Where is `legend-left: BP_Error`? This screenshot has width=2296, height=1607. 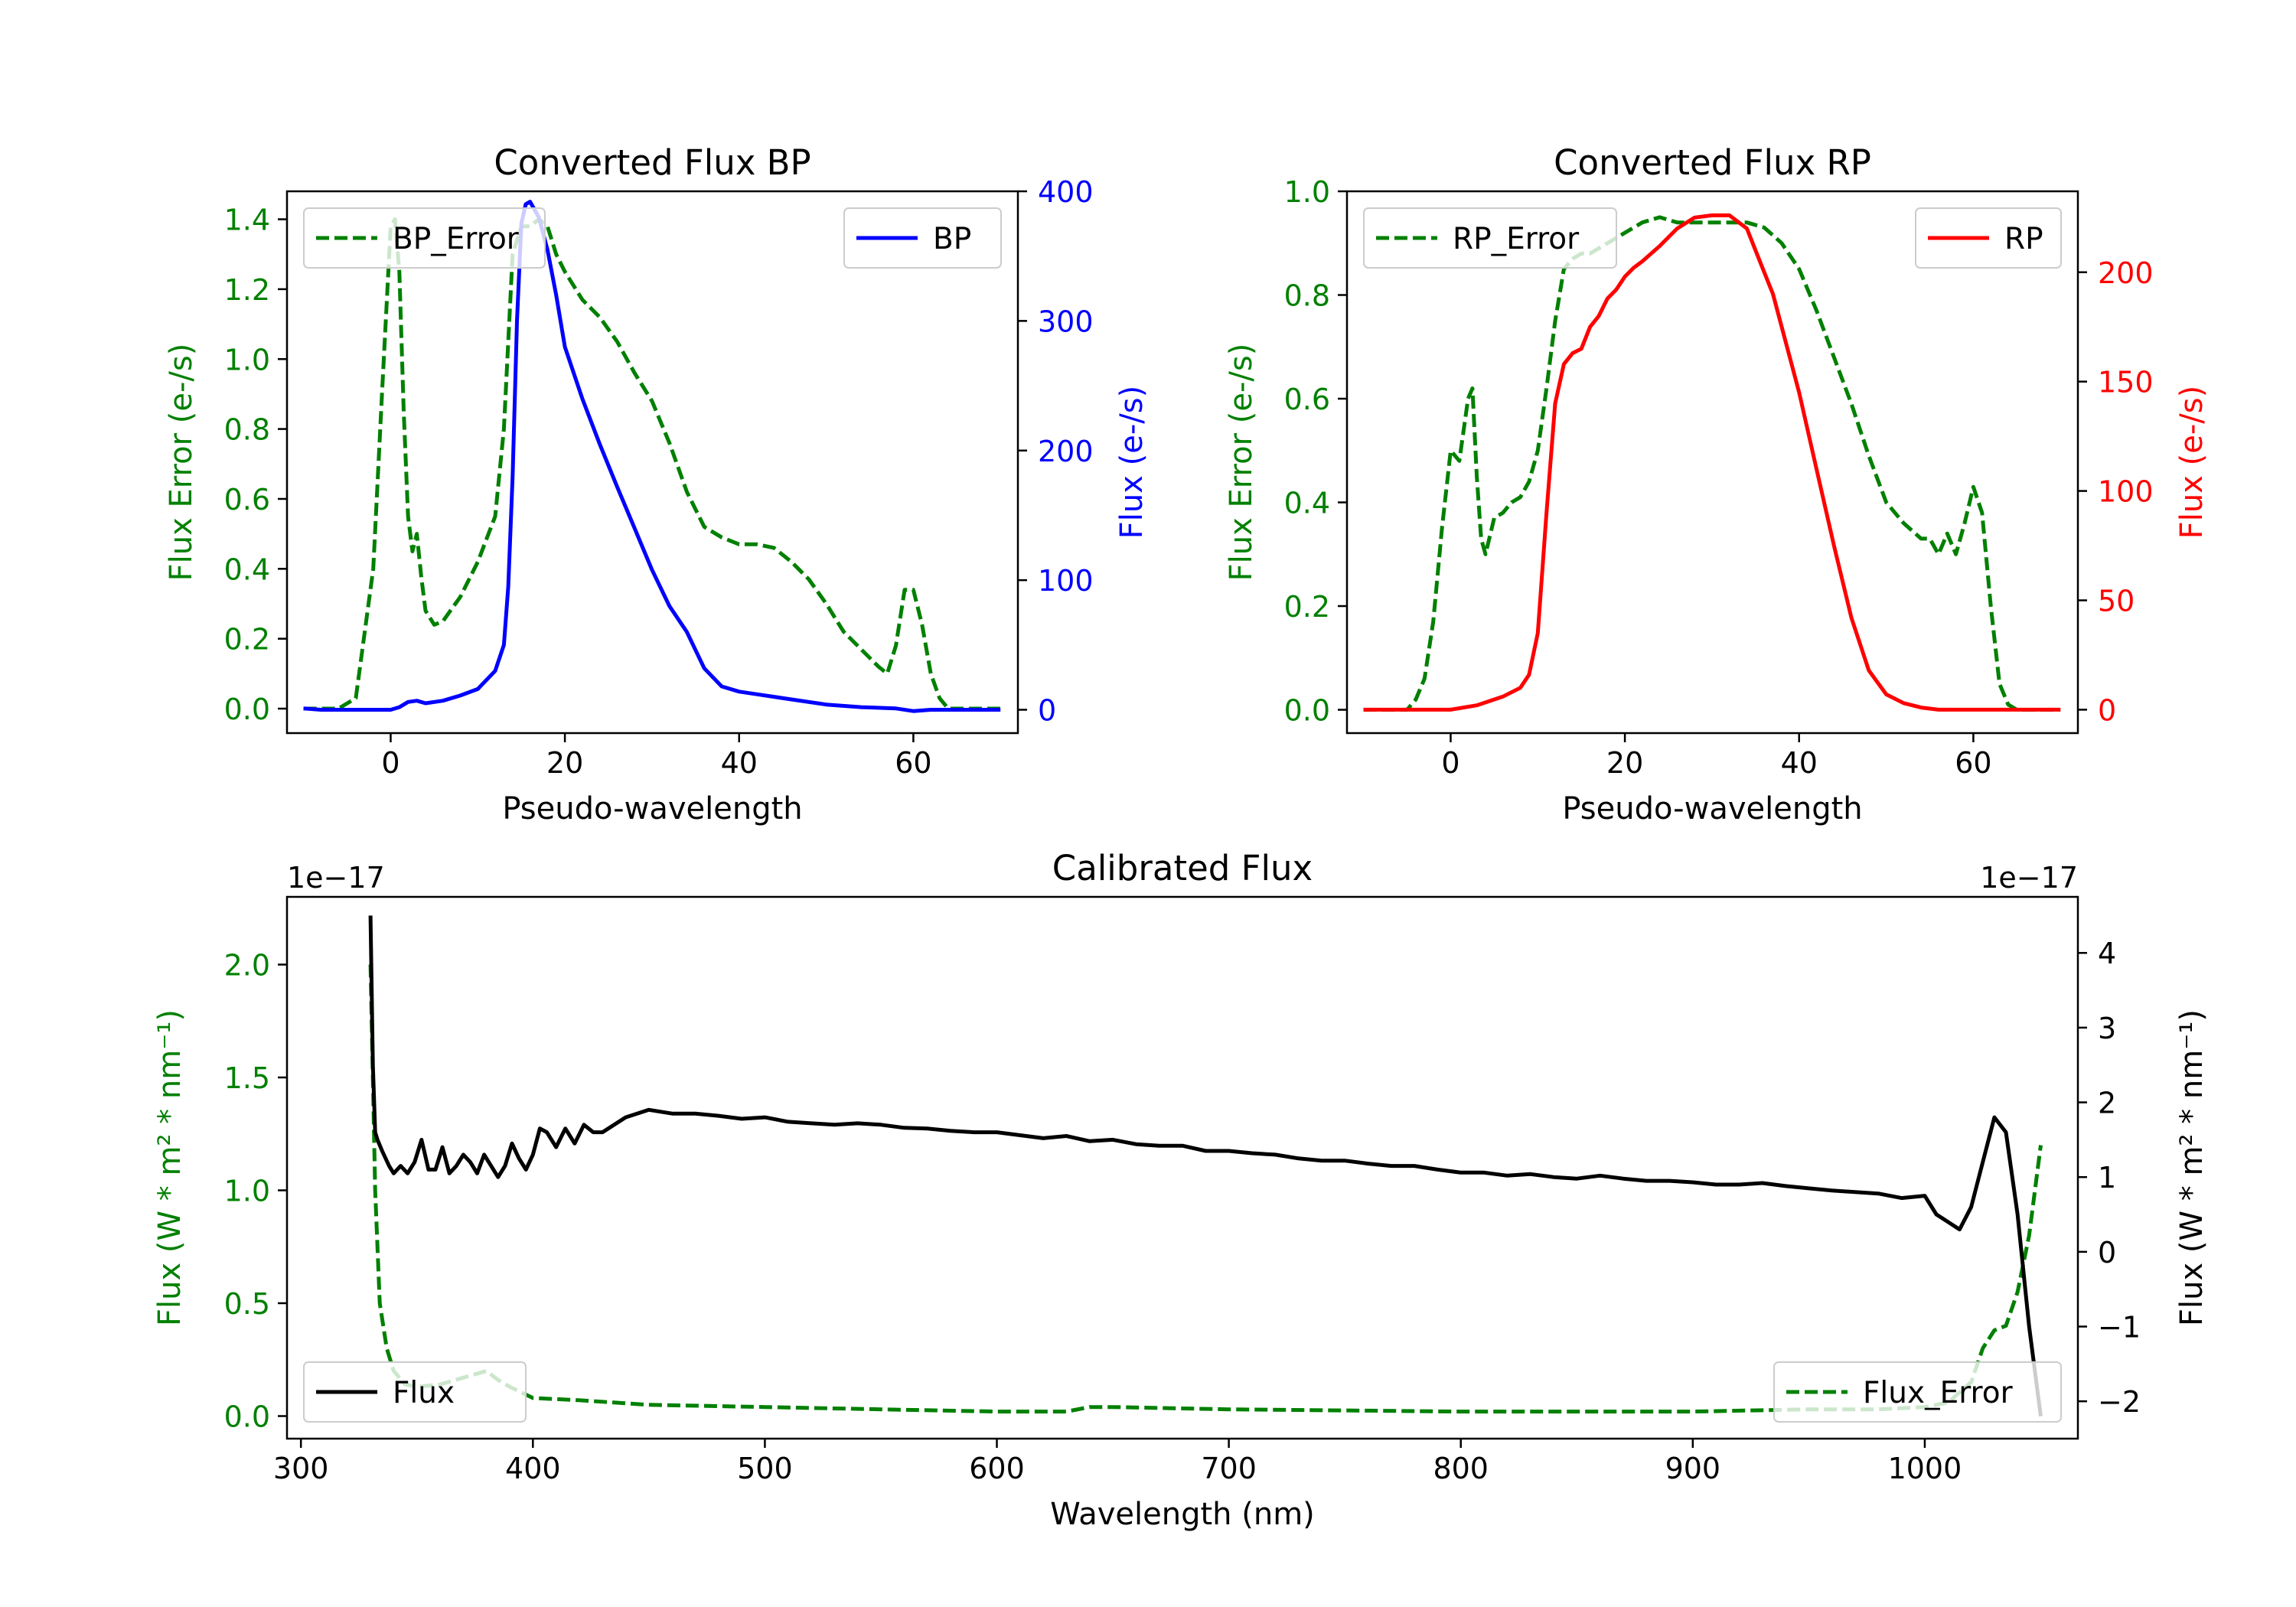 legend-left: BP_Error is located at coordinates (424, 238).